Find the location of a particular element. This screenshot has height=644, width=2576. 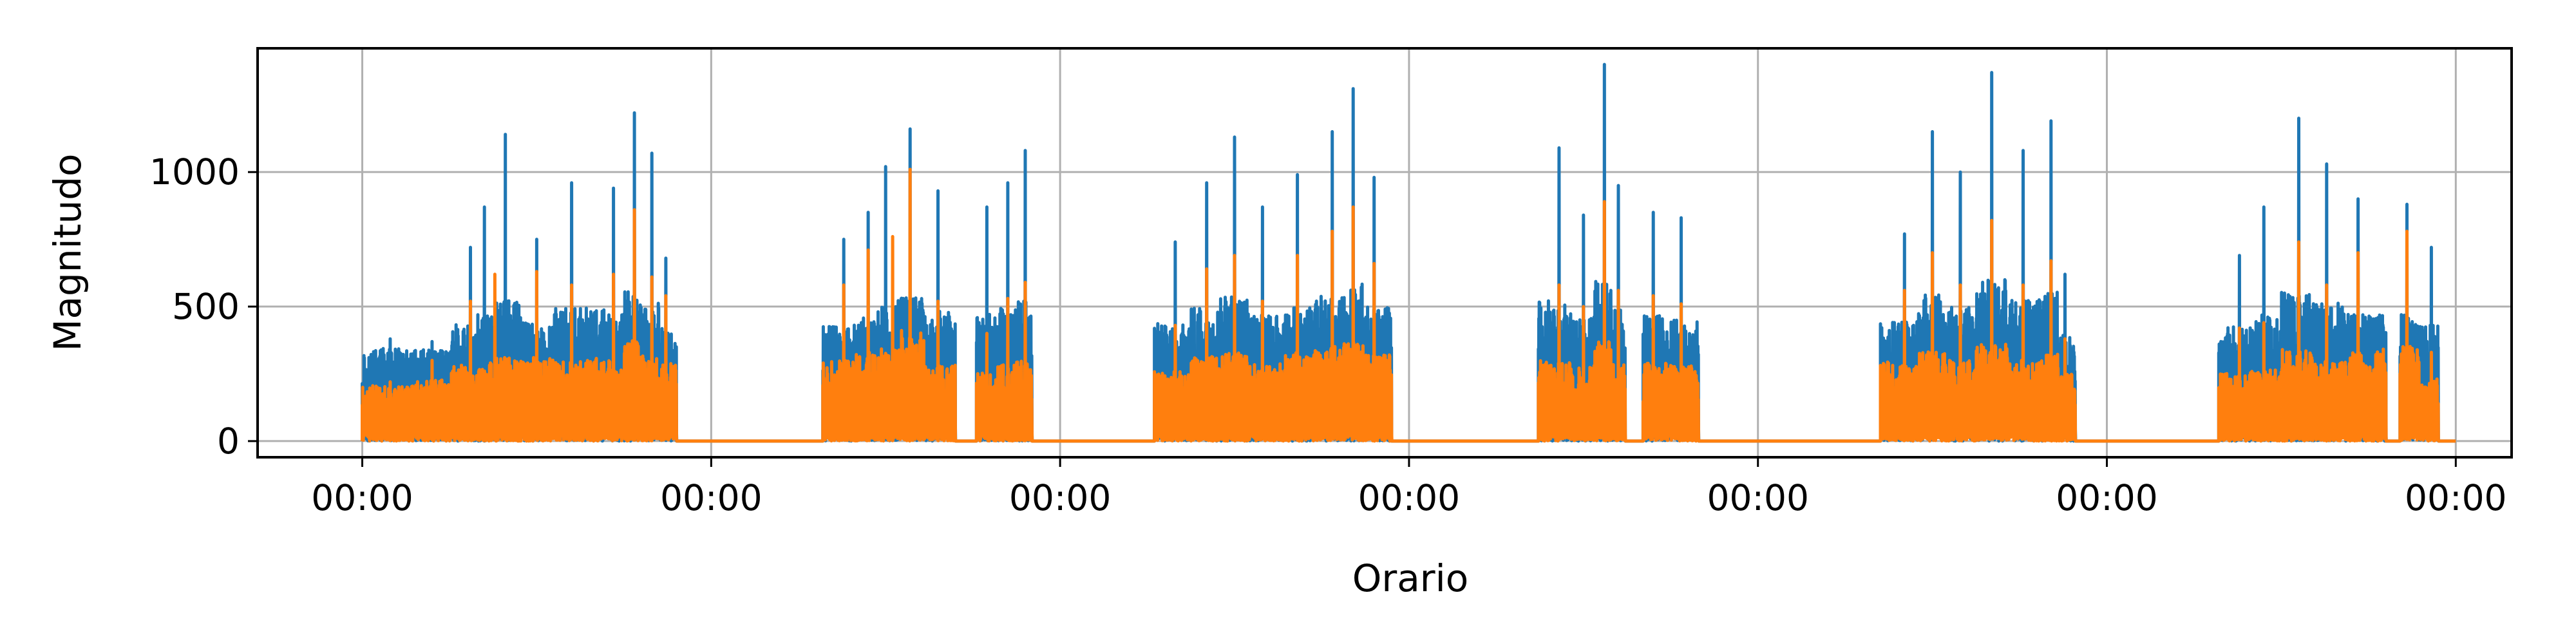

x-axis-label: Orario is located at coordinates (1411, 578).